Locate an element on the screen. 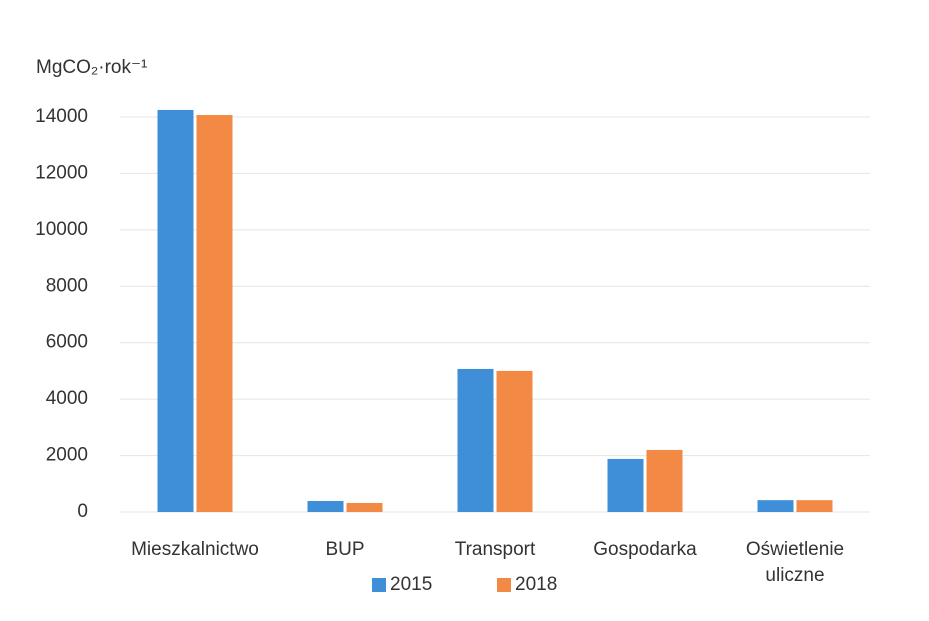  x-tick-label: Oświetlenie uliczne is located at coordinates (795, 562).